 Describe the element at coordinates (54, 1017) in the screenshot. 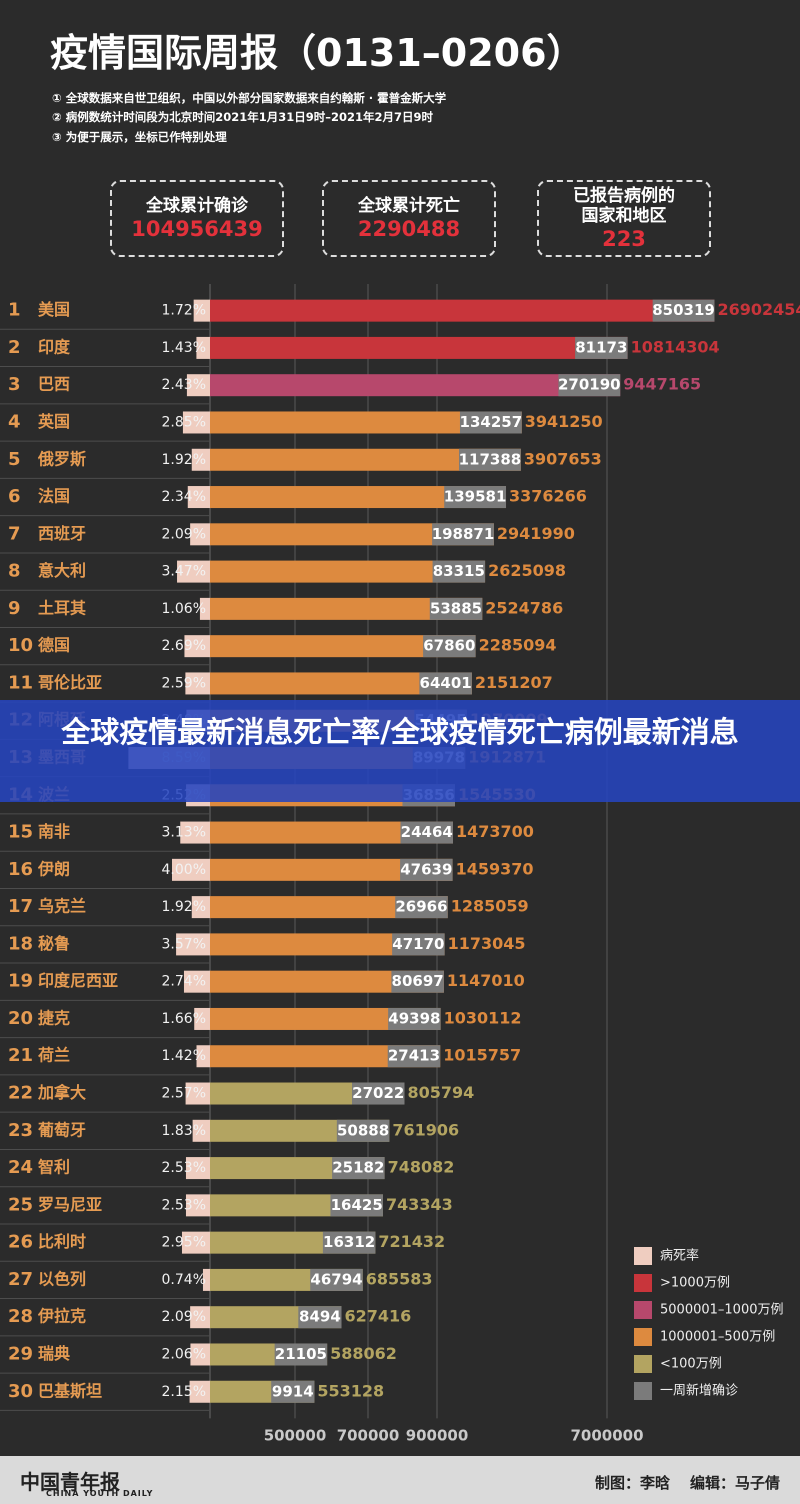

I see `category-label: 捷克` at that location.